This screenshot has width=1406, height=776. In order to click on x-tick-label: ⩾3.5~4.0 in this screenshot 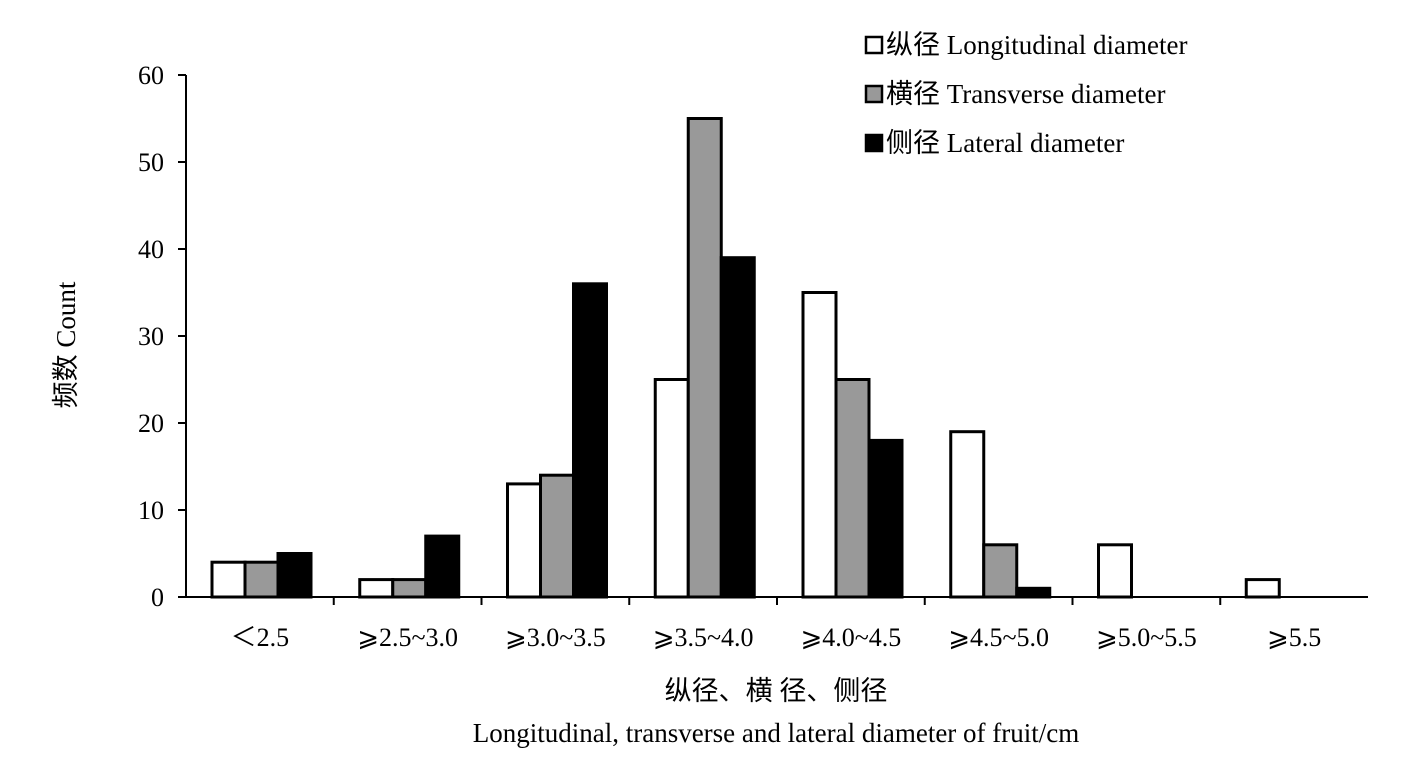, I will do `click(703, 637)`.